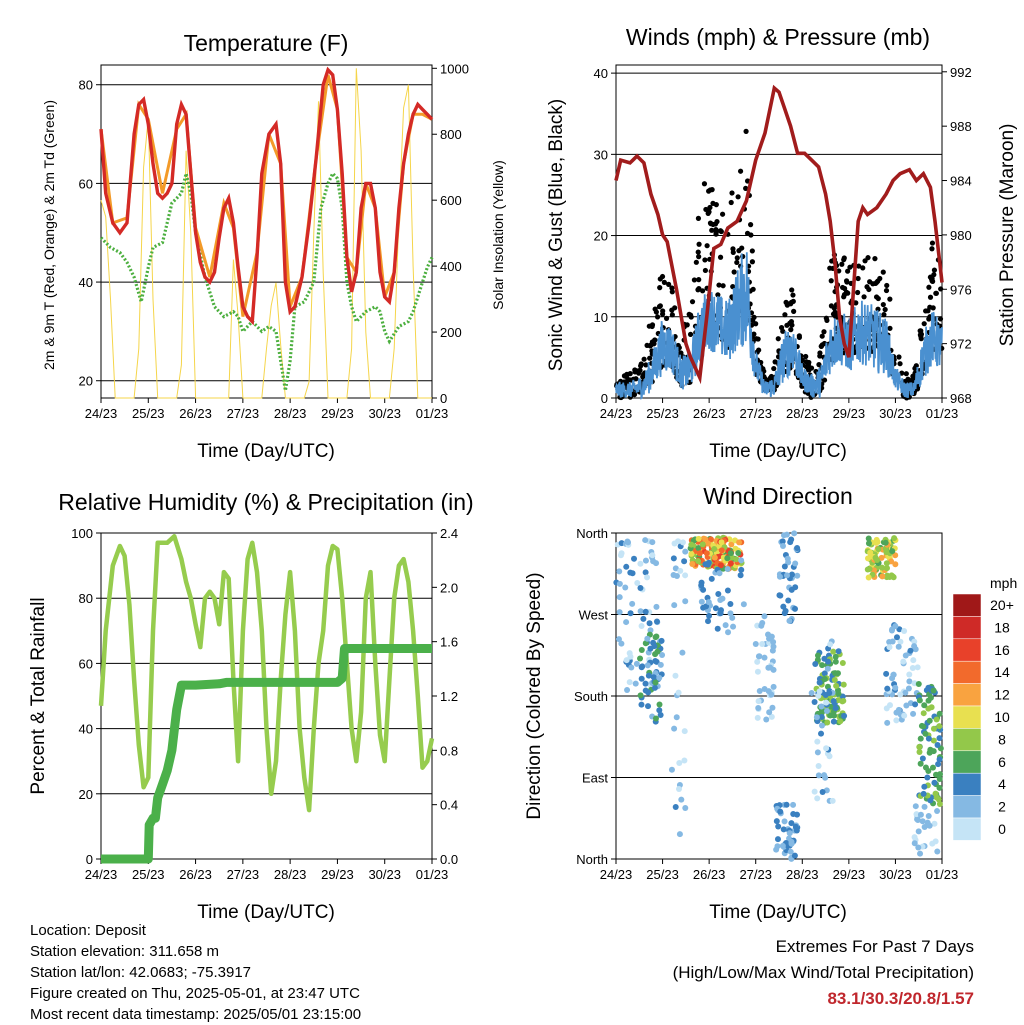 The height and width of the screenshot is (1025, 1024). What do you see at coordinates (266, 754) in the screenshot?
I see `precipitation-line` at bounding box center [266, 754].